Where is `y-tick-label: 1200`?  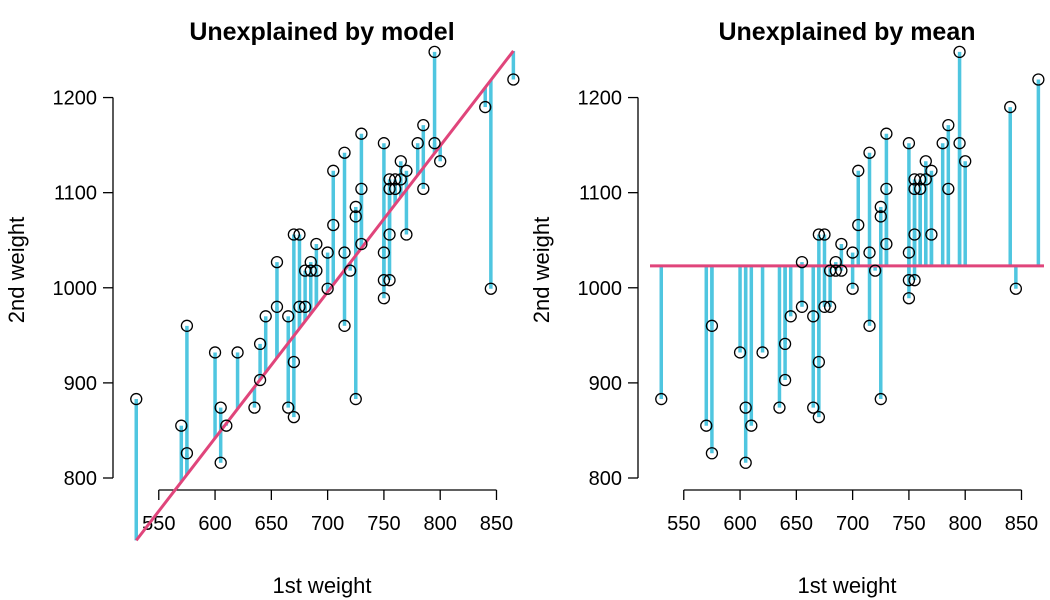
y-tick-label: 1200 is located at coordinates (75, 99).